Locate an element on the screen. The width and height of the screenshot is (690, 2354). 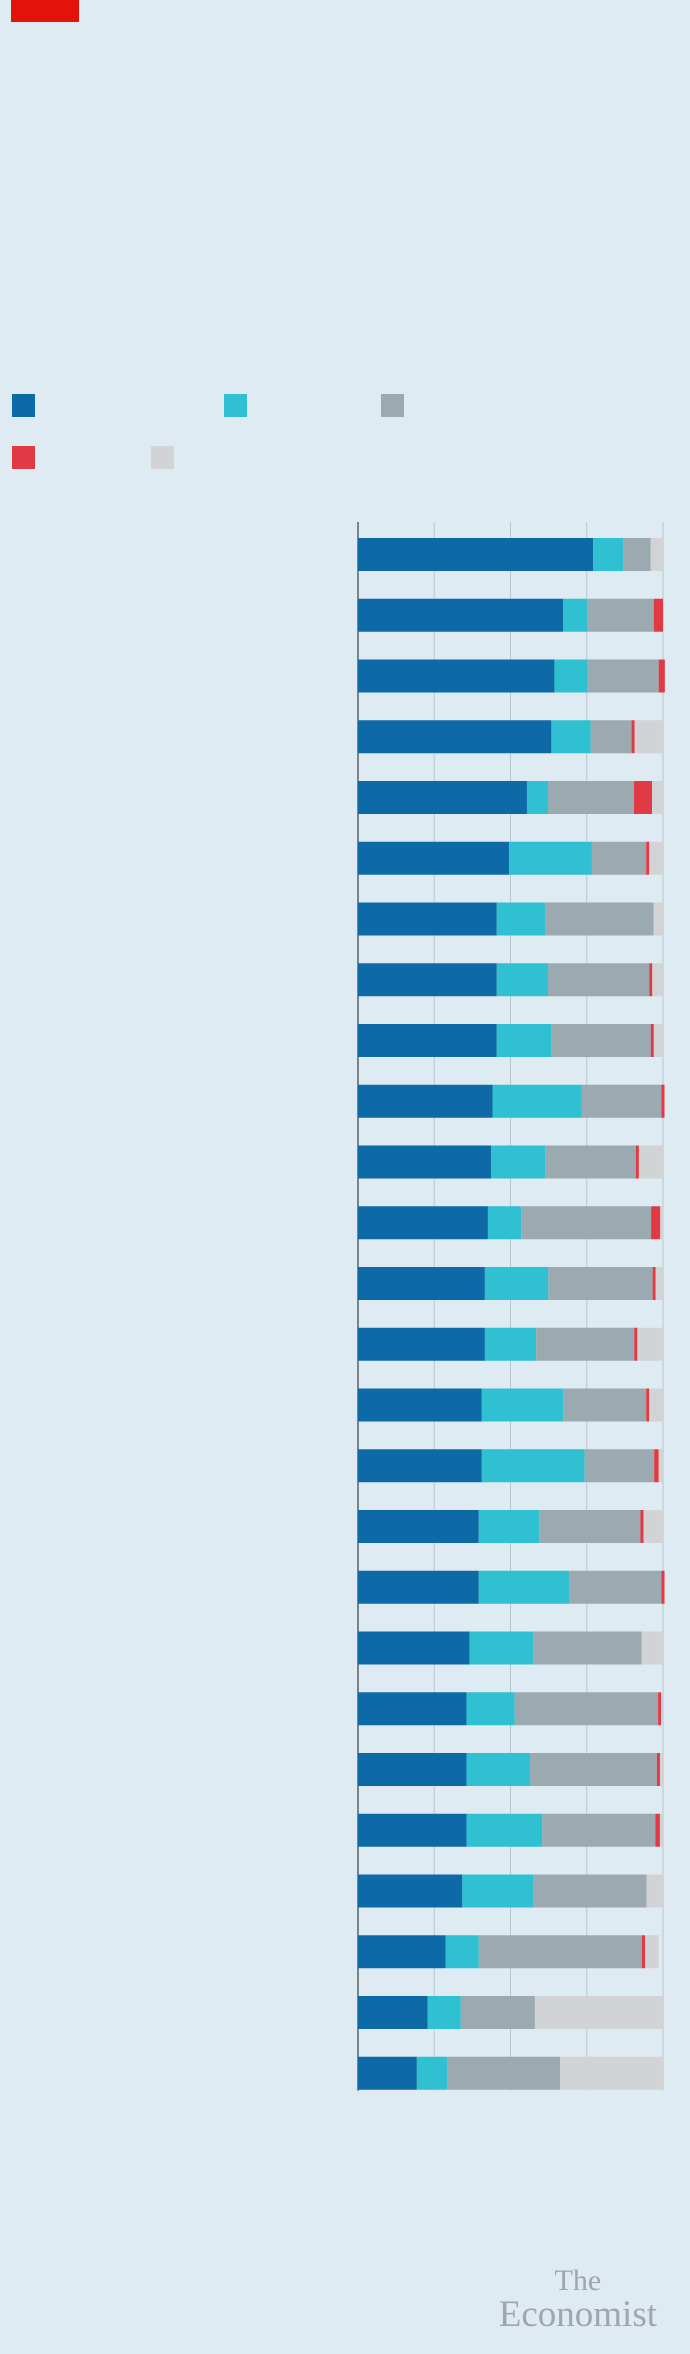
bar-segment-row22-series5 is located at coordinates (661, 1830).